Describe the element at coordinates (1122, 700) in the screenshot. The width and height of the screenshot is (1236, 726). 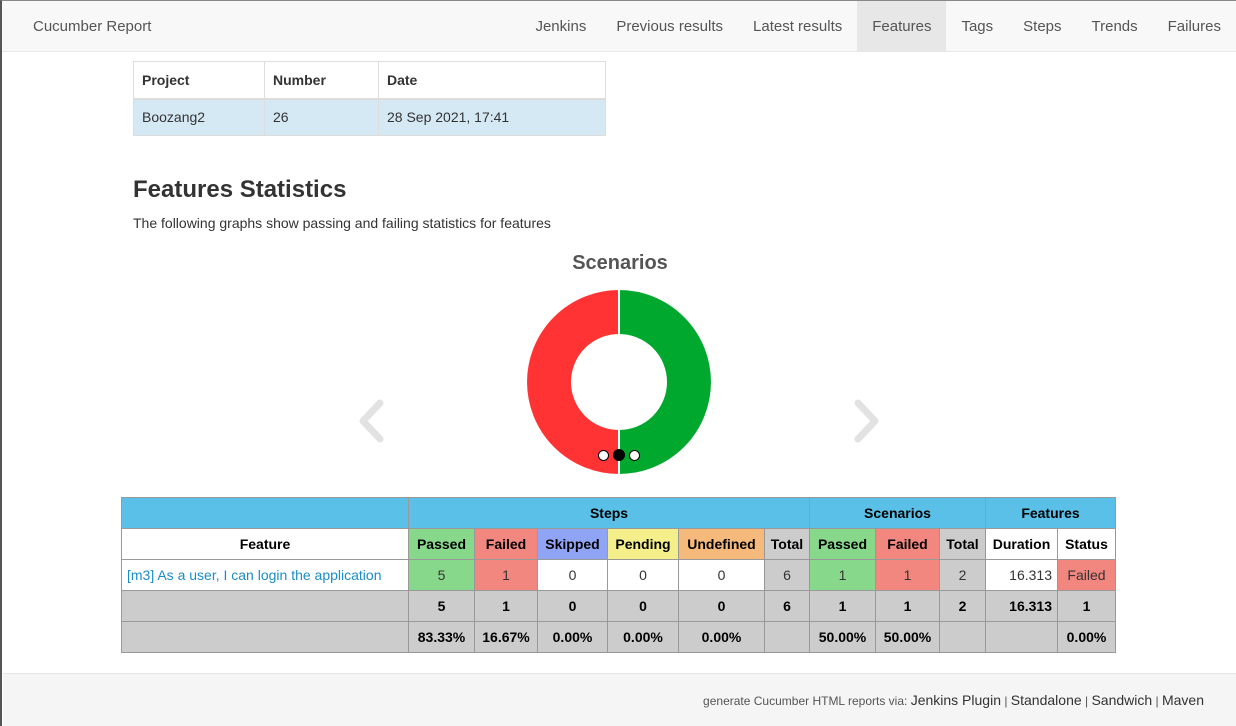
I see `footer-link-sandwich: Sandwich` at that location.